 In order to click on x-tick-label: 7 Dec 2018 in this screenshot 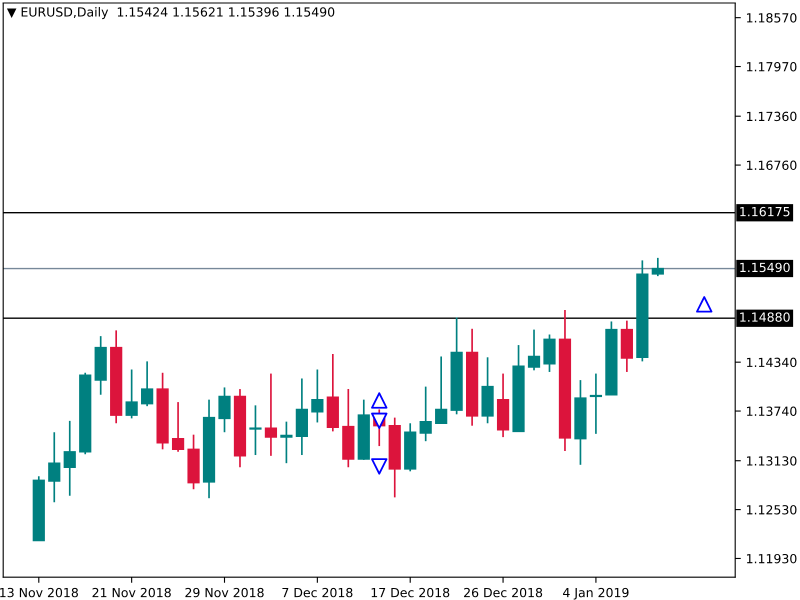, I will do `click(317, 593)`.